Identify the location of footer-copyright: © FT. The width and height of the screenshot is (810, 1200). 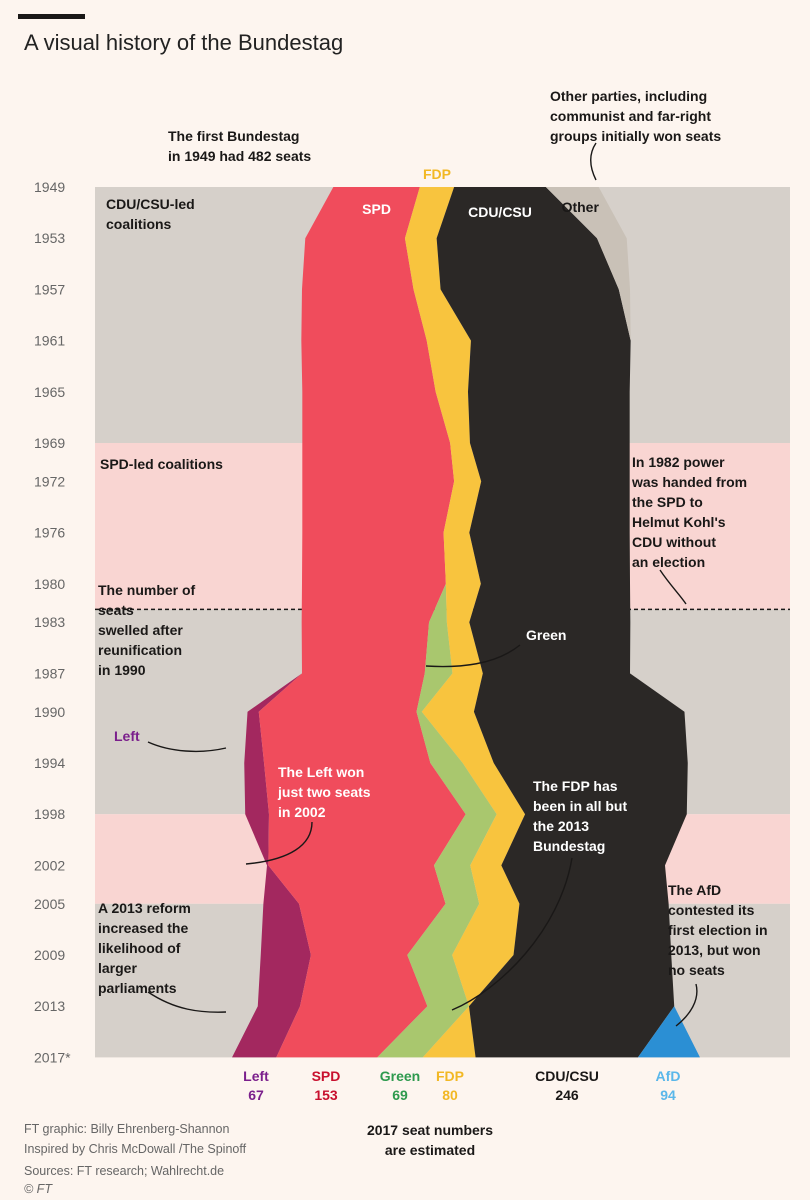
(38, 1189).